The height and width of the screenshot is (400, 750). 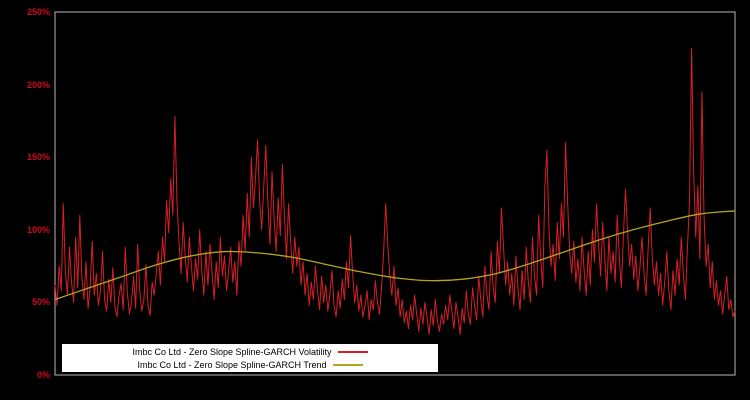 What do you see at coordinates (38, 229) in the screenshot?
I see `y-axis-tick-label: 100%` at bounding box center [38, 229].